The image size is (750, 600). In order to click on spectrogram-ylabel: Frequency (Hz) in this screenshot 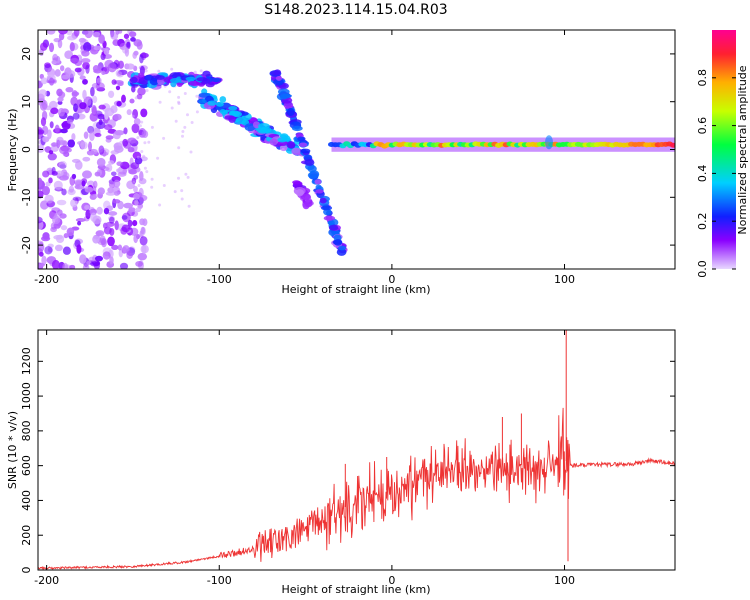, I will do `click(12, 150)`.